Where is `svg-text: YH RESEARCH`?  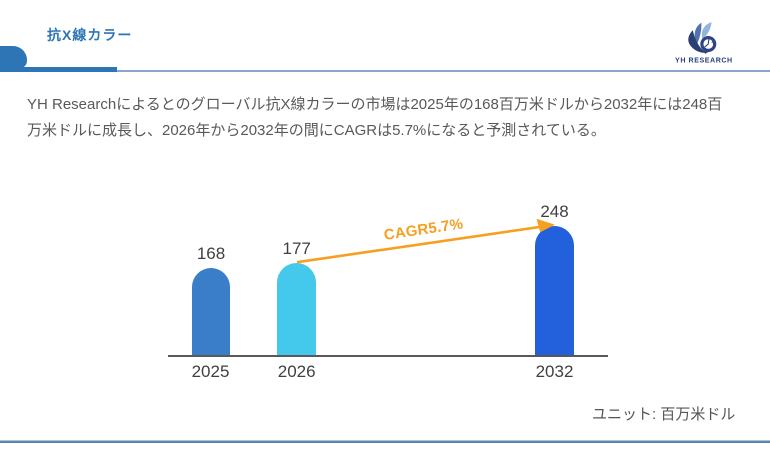
svg-text: YH RESEARCH is located at coordinates (704, 60).